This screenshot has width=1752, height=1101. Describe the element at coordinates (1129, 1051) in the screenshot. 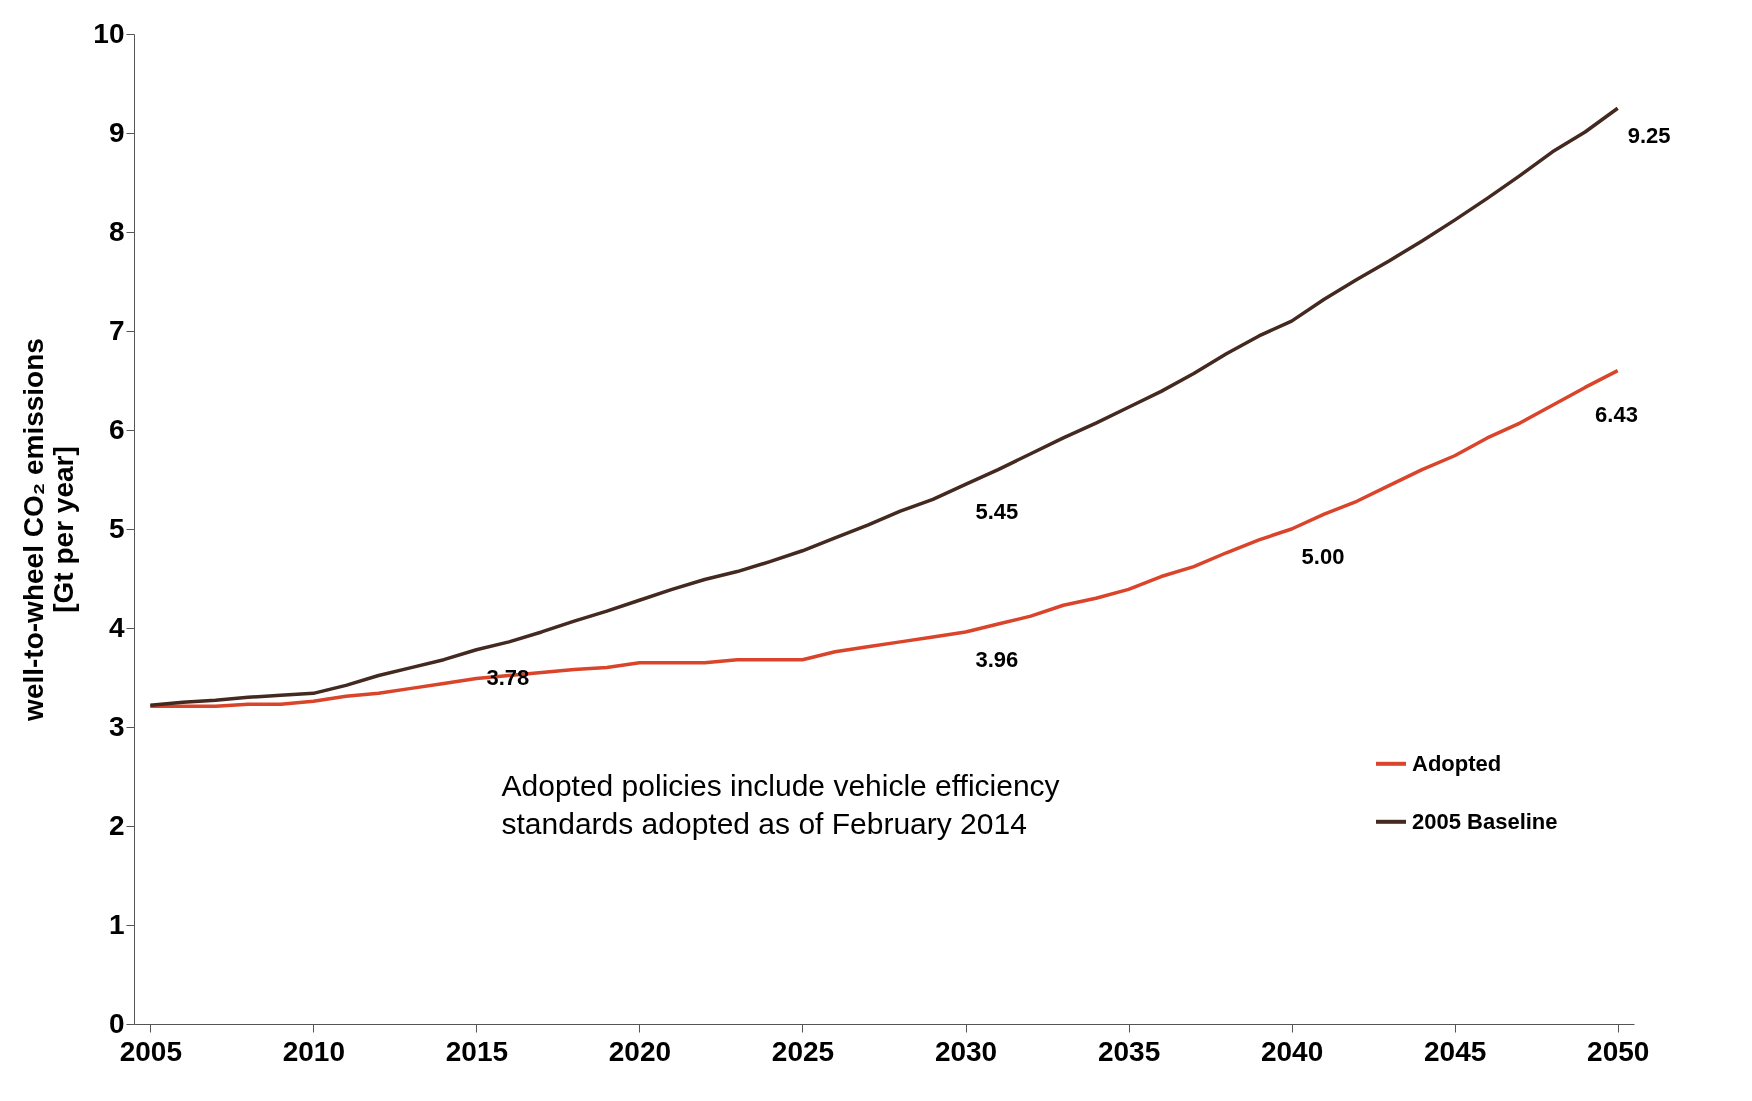

I see `x-tick-label: 2035` at that location.